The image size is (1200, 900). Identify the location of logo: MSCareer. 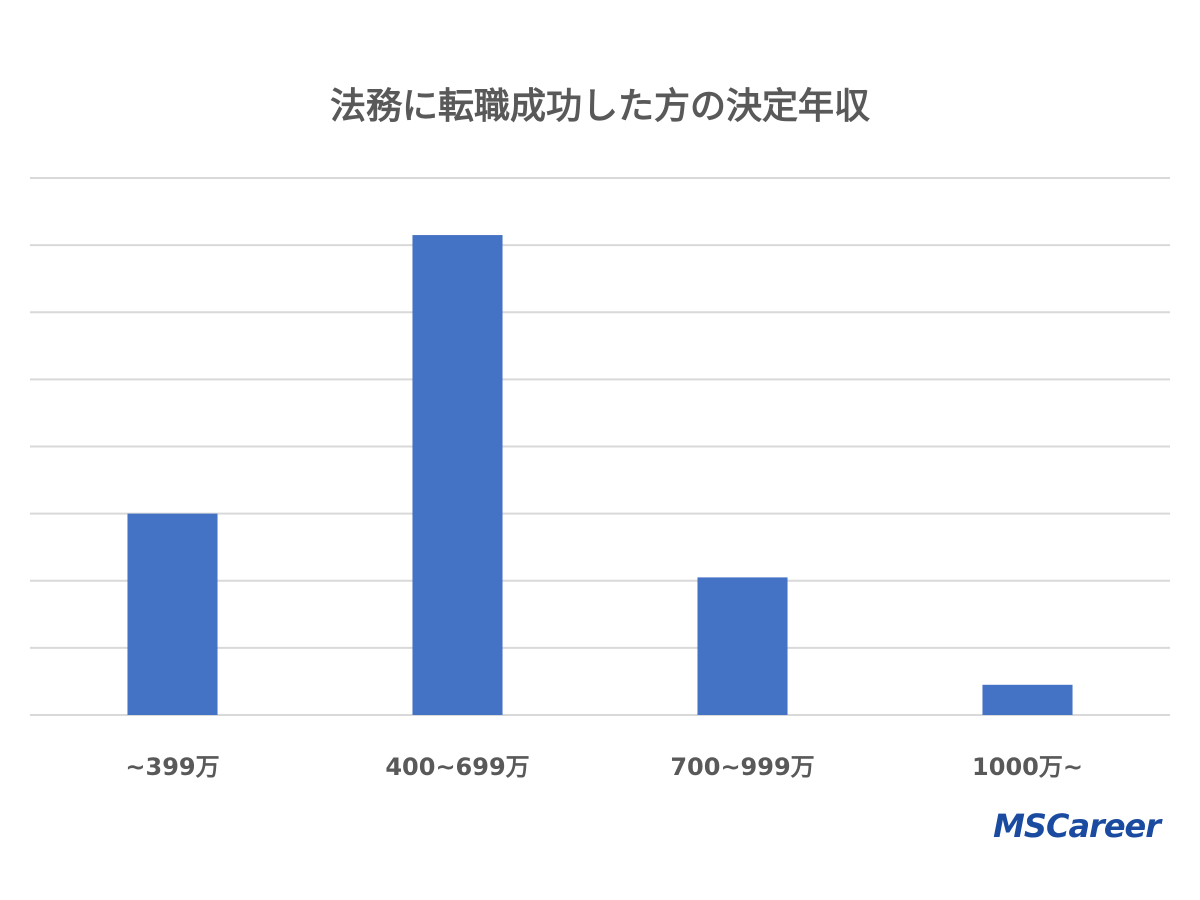
(1078, 826).